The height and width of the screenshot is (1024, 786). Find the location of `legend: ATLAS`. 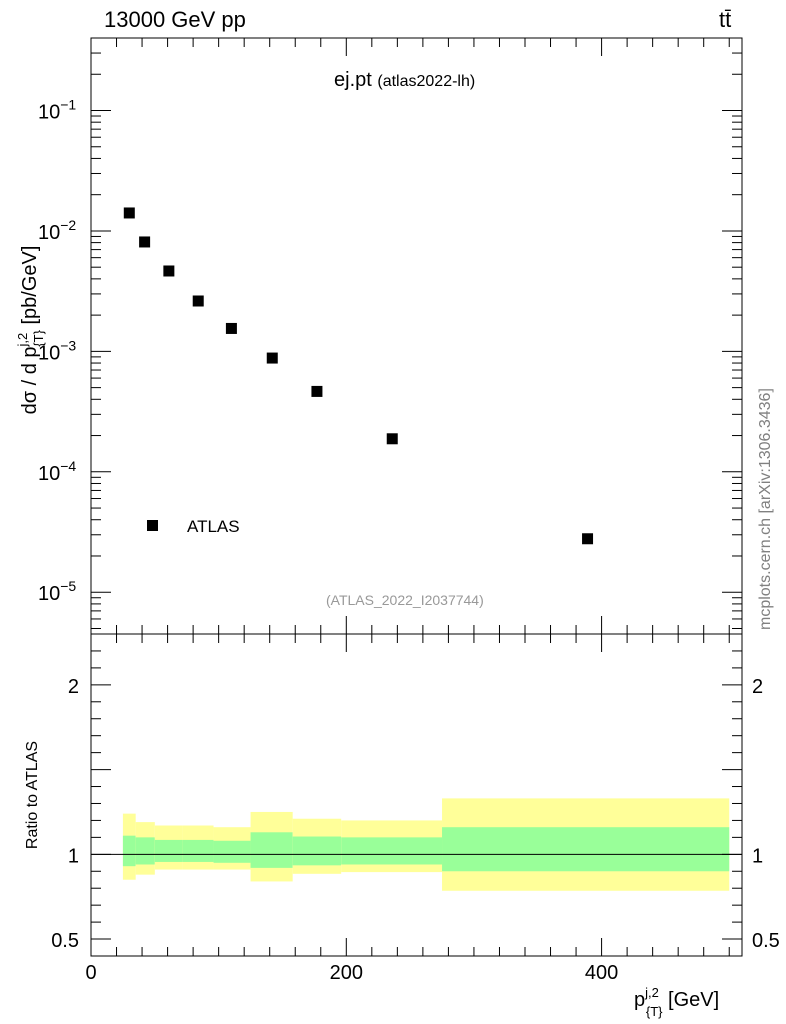

legend: ATLAS is located at coordinates (193, 526).